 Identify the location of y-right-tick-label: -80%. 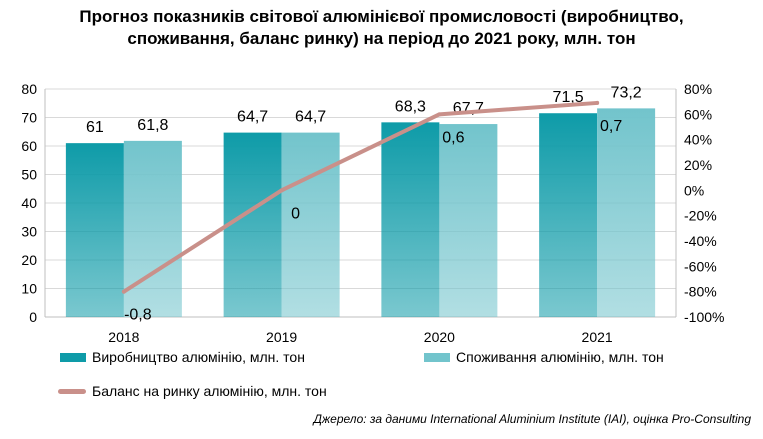
(700, 292).